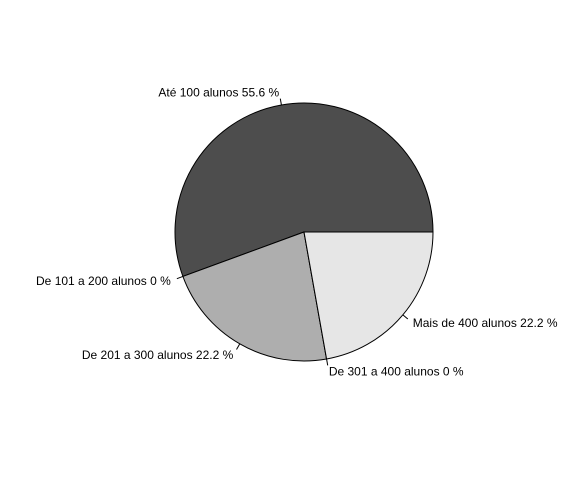  I want to click on pie-label-ate-100-alunos: Até 100 alunos 55.6 %, so click(218, 92).